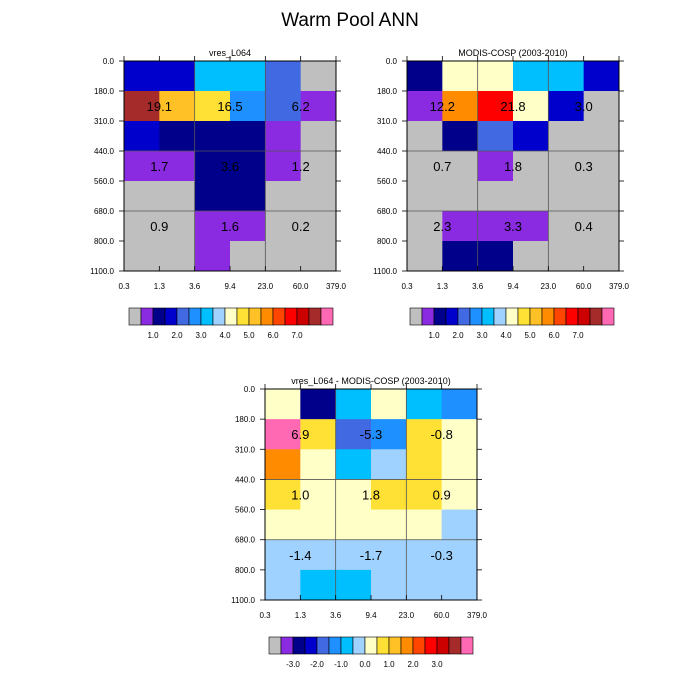 This screenshot has width=700, height=700. What do you see at coordinates (159, 106) in the screenshot?
I see `data-label: 19.1` at bounding box center [159, 106].